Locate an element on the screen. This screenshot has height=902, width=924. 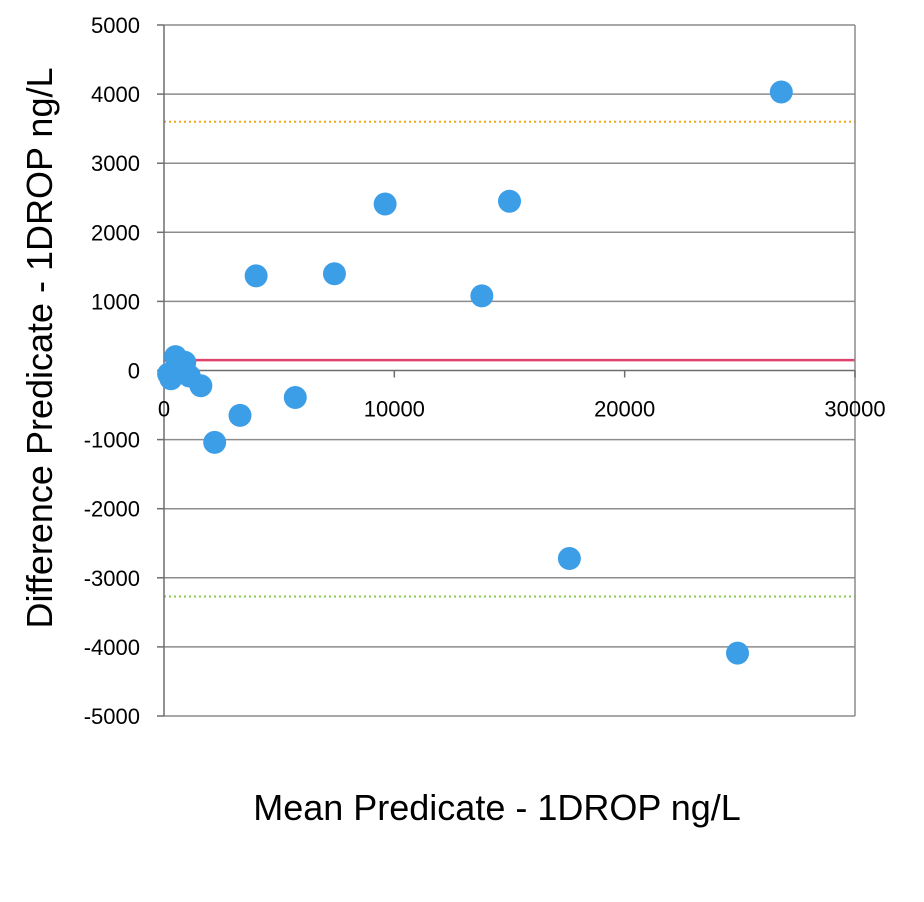
x-tick-label: 10000 is located at coordinates (394, 409).